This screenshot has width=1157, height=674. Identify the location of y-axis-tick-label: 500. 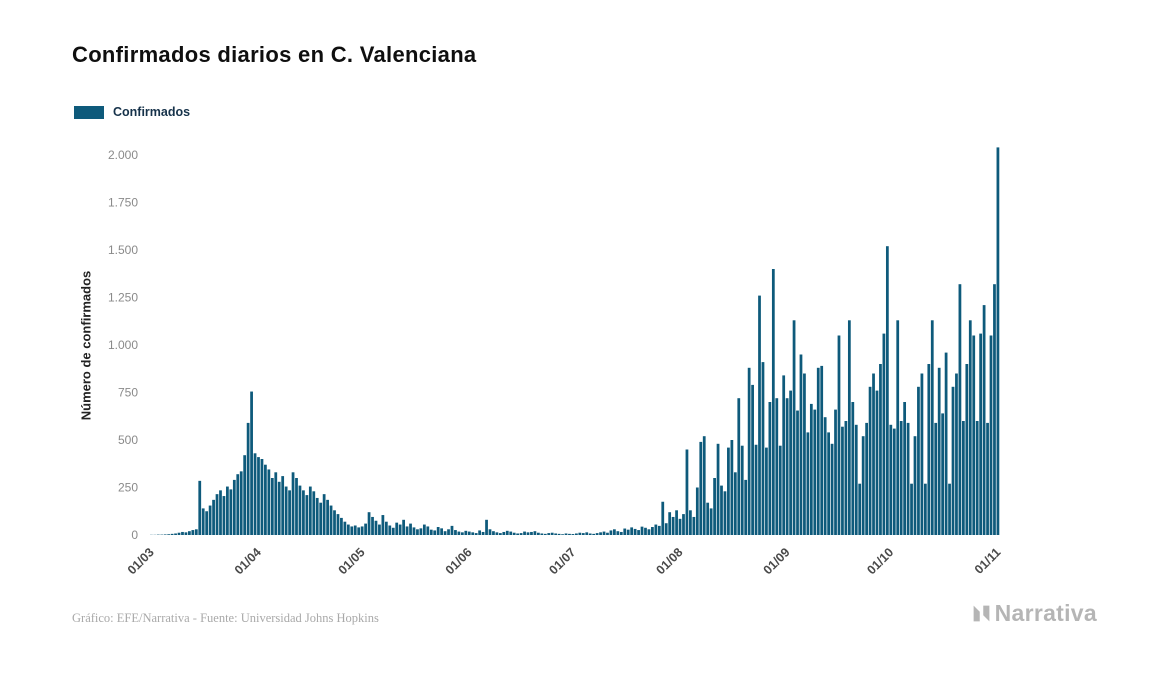
(128, 440).